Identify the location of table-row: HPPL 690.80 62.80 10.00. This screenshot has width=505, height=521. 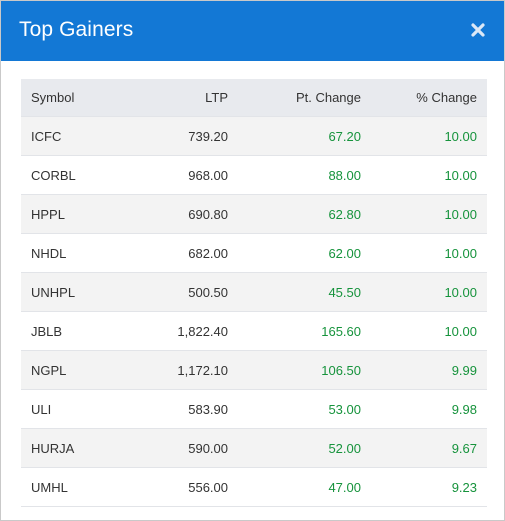
(254, 214).